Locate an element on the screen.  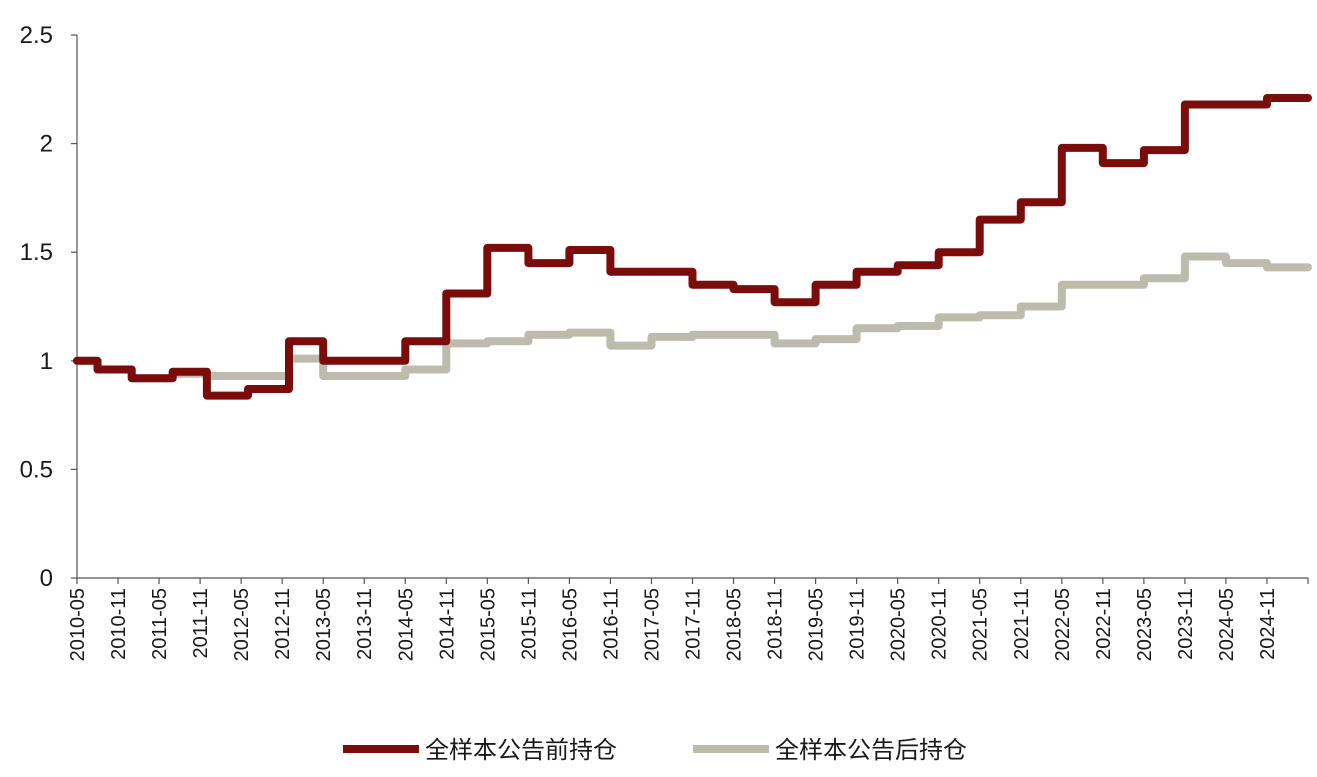
x-tick-label: 2023-05 is located at coordinates (1145, 624).